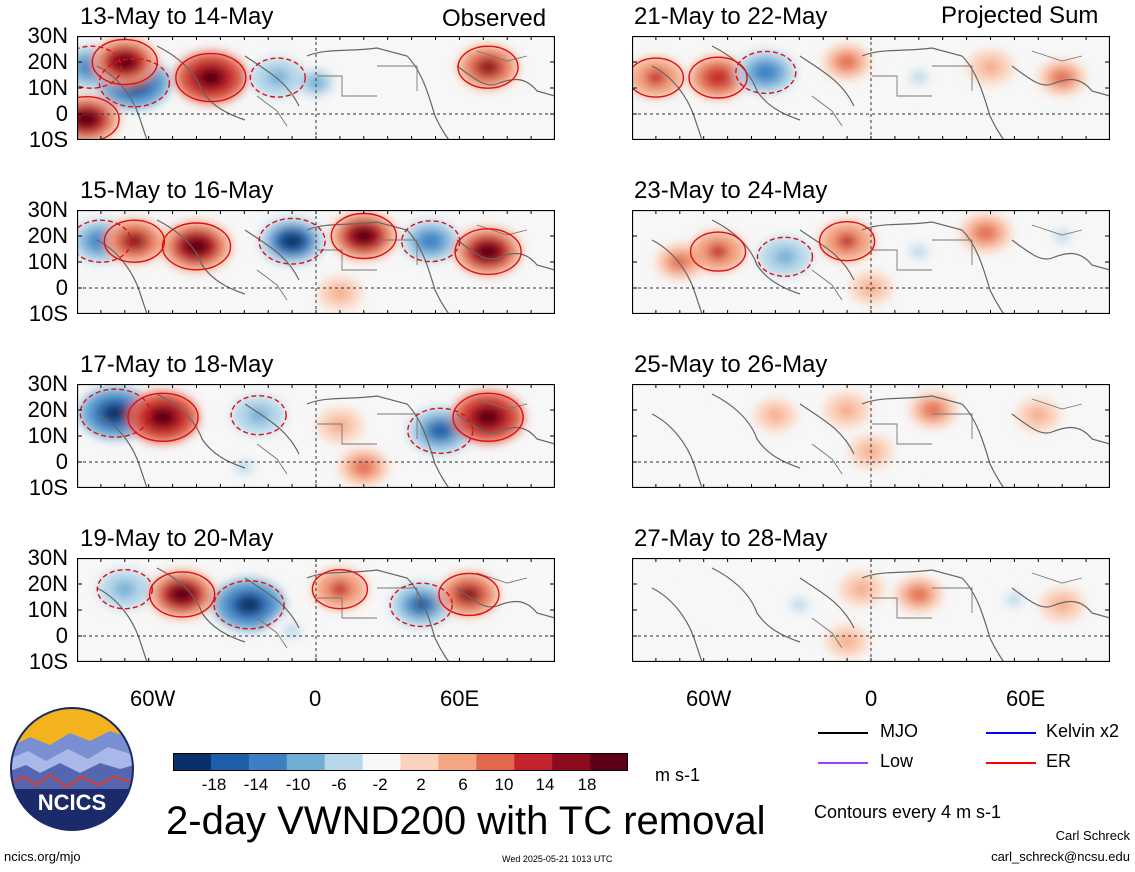  What do you see at coordinates (380, 784) in the screenshot?
I see `colorbar-tick: -2` at bounding box center [380, 784].